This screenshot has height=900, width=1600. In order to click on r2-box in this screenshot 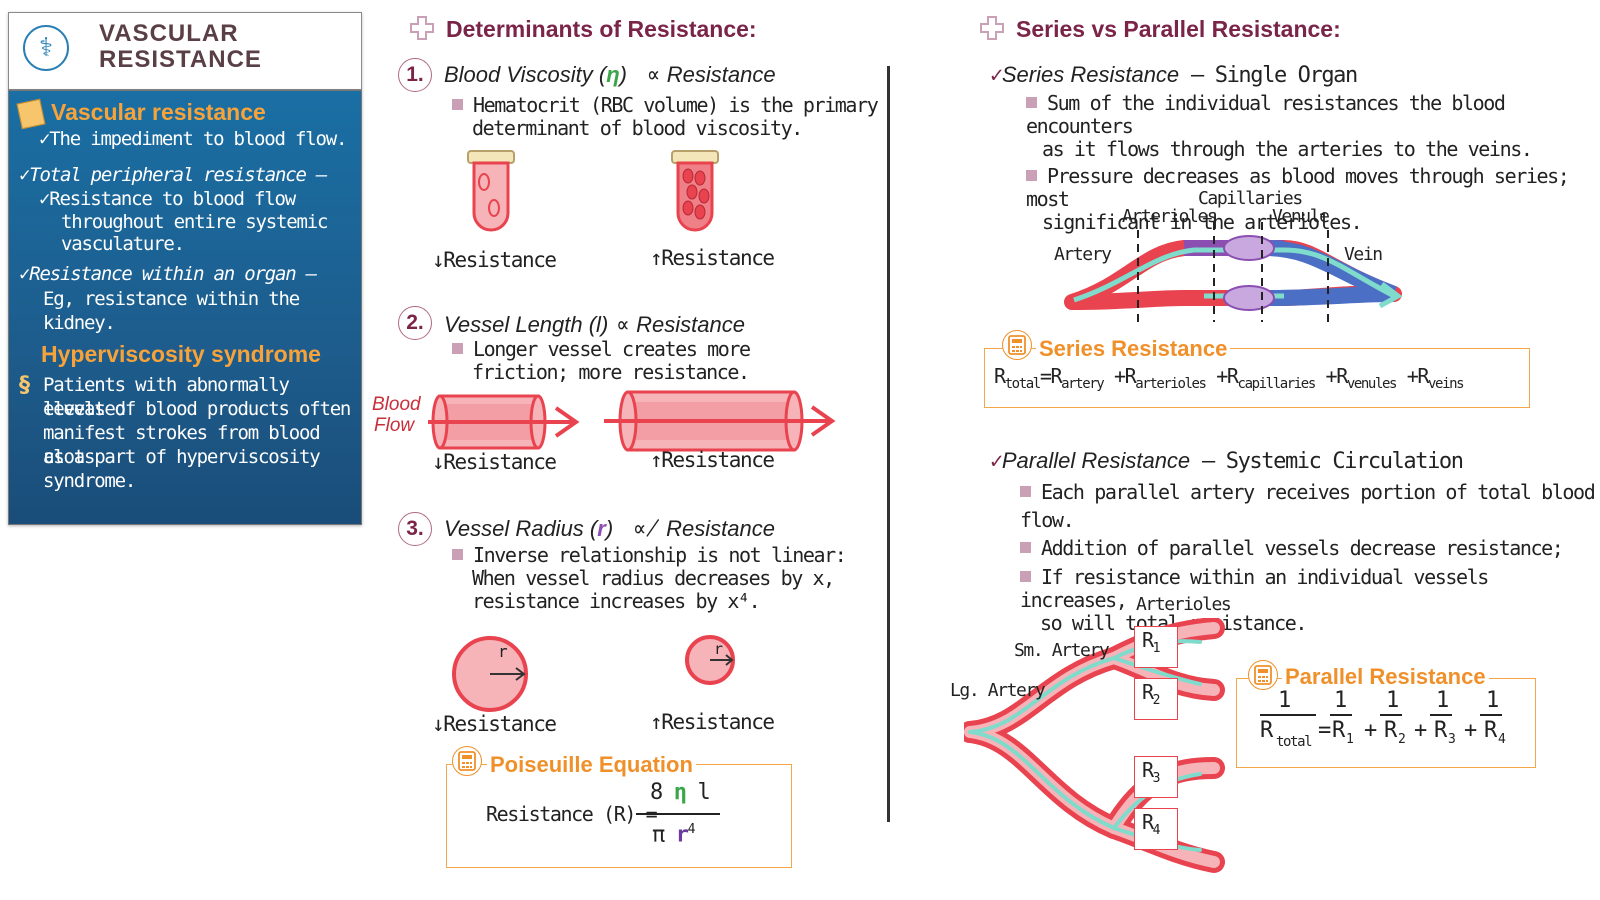, I will do `click(1156, 699)`.